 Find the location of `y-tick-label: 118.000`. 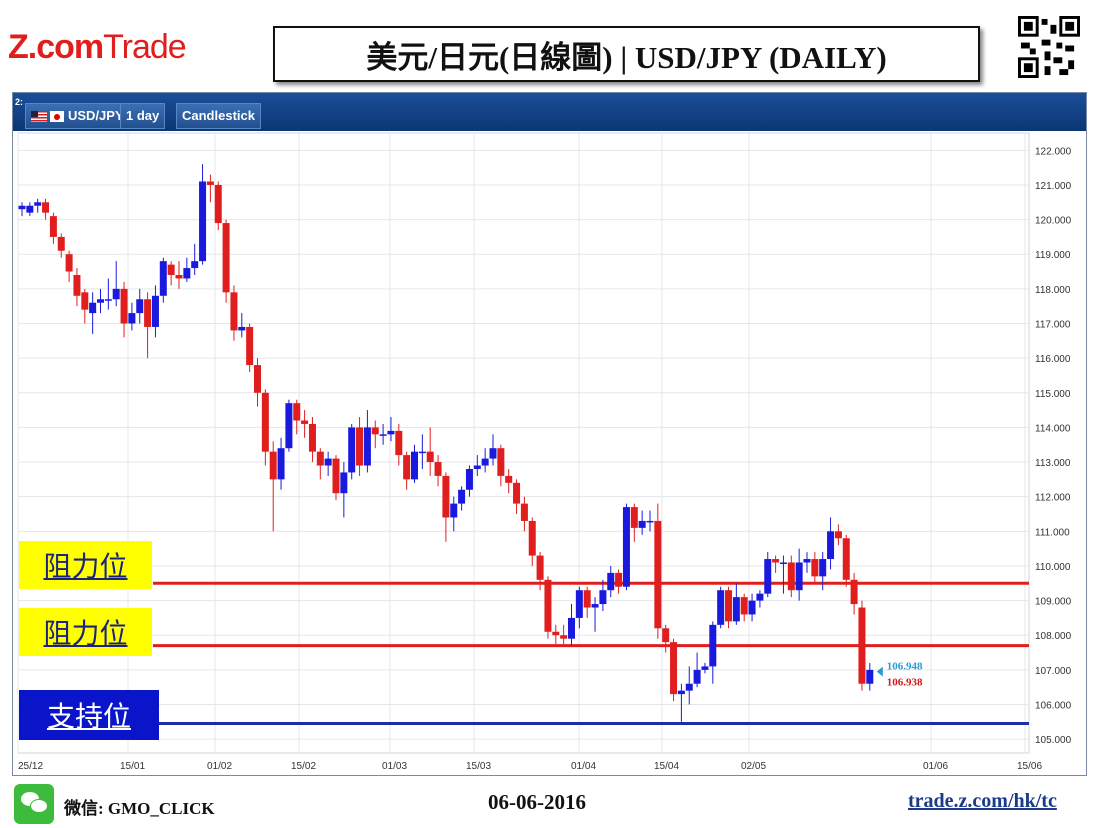

y-tick-label: 118.000 is located at coordinates (1053, 290).